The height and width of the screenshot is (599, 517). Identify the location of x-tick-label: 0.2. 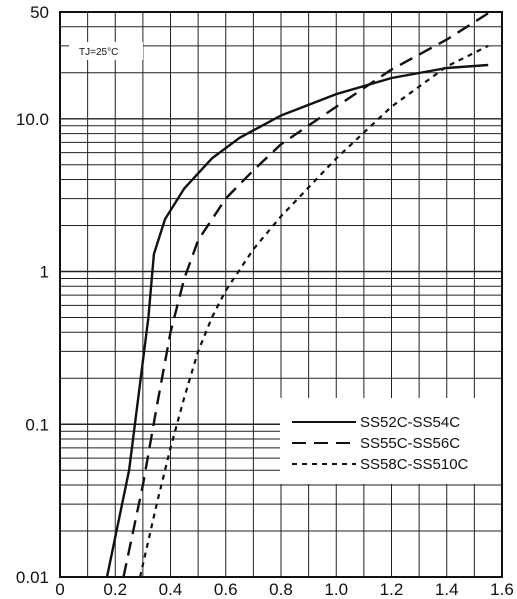
(115, 589).